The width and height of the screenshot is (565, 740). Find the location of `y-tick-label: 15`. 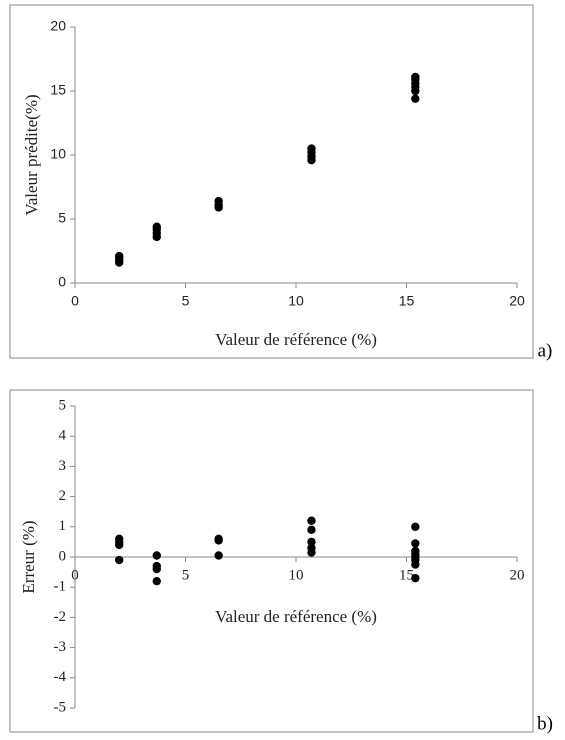

y-tick-label: 15 is located at coordinates (58, 90).